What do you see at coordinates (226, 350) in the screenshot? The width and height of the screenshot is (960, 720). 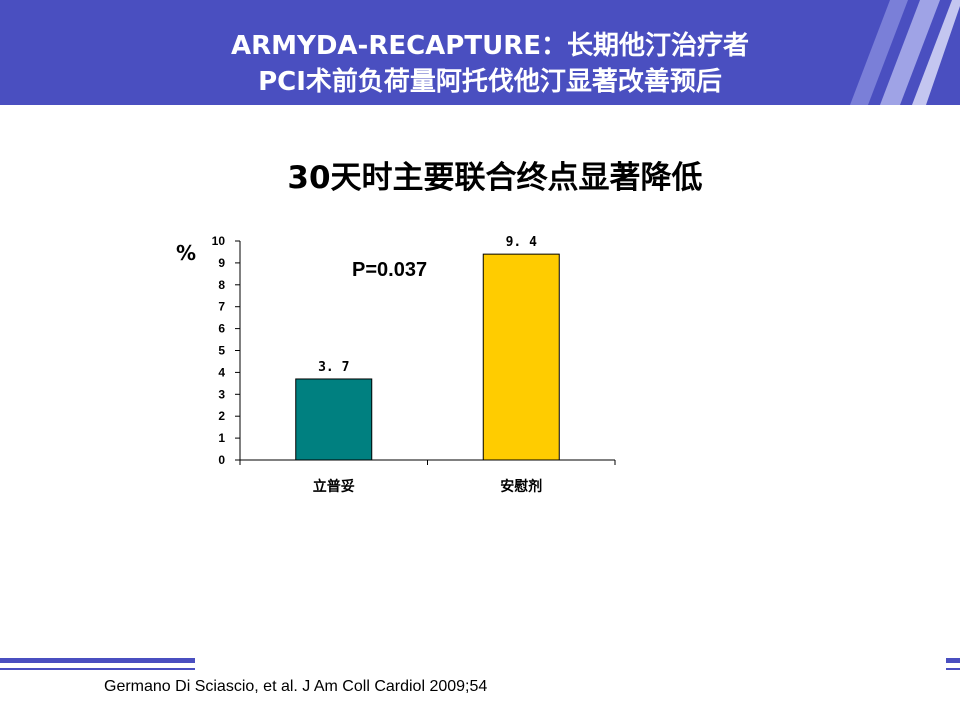 I see `y-axis-ticks: 0 1 2 3 4 5 6 7 8 9 10` at bounding box center [226, 350].